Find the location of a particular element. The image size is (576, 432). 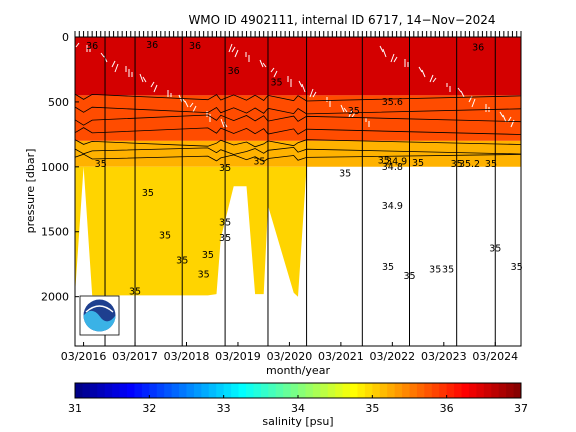

colorbar-tick-label: 36 is located at coordinates (447, 408).